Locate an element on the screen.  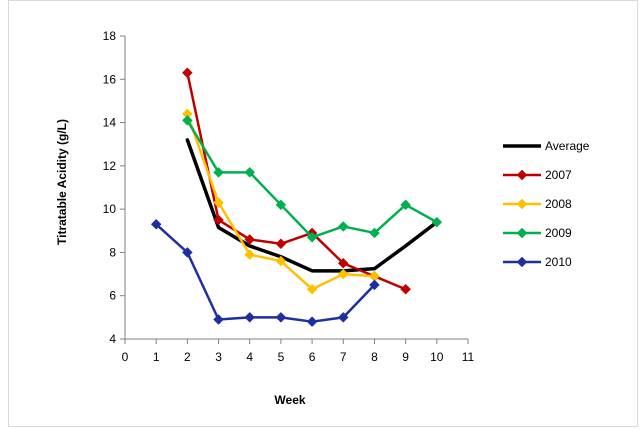
x-tick-label: 6 is located at coordinates (312, 357).